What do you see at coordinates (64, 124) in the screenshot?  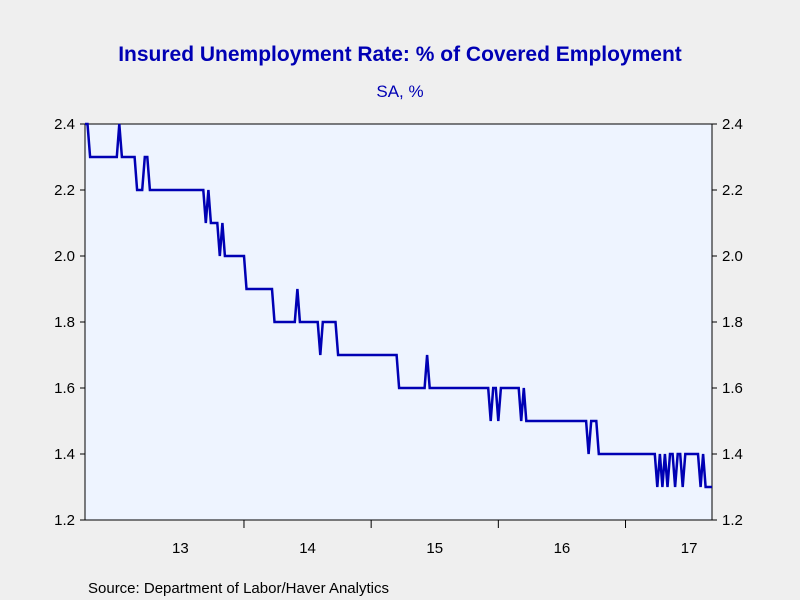 I see `y-tick-label-left: 2.4` at bounding box center [64, 124].